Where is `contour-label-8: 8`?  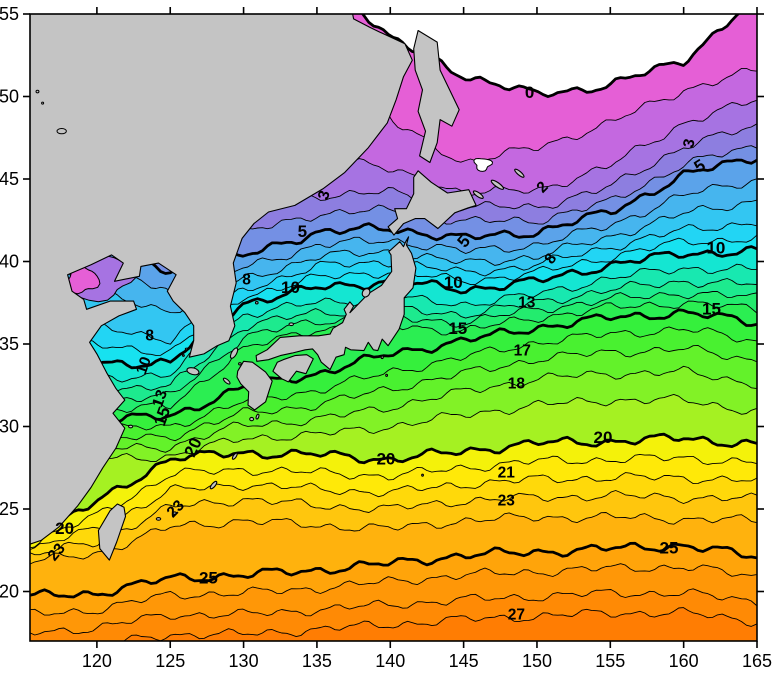 contour-label-8: 8 is located at coordinates (149, 336).